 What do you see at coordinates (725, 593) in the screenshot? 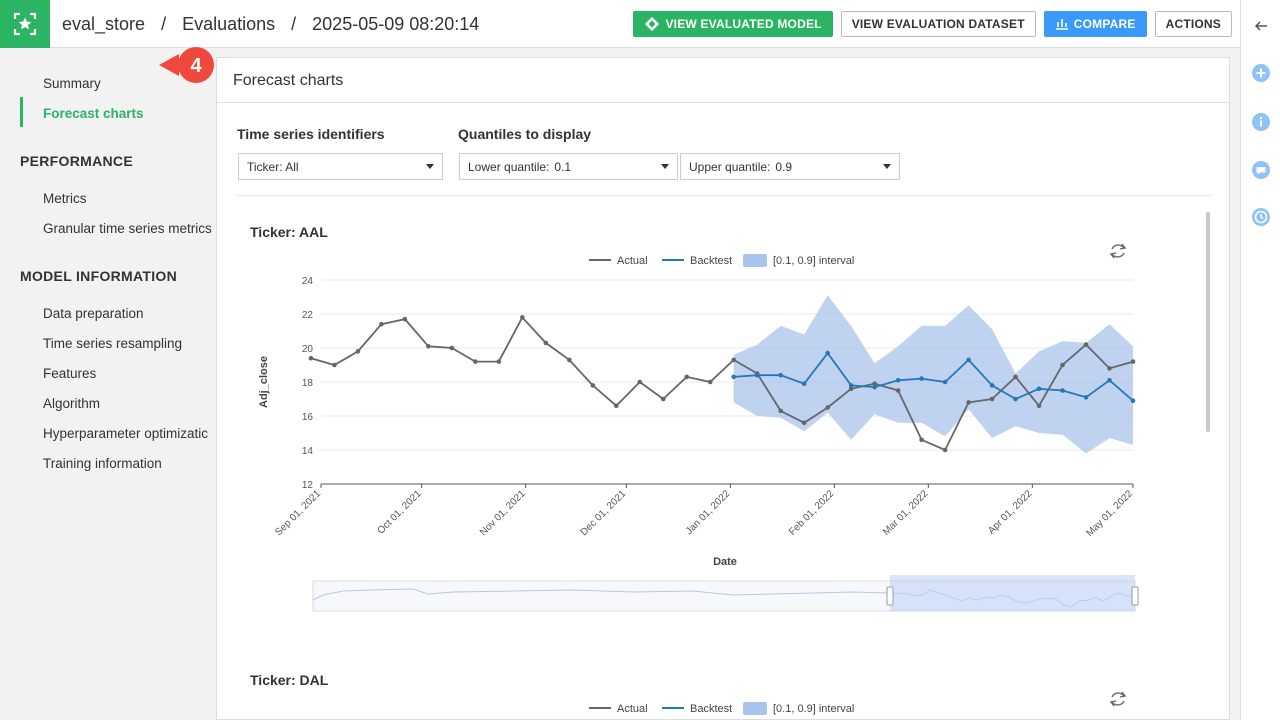
I see `range-slider` at bounding box center [725, 593].